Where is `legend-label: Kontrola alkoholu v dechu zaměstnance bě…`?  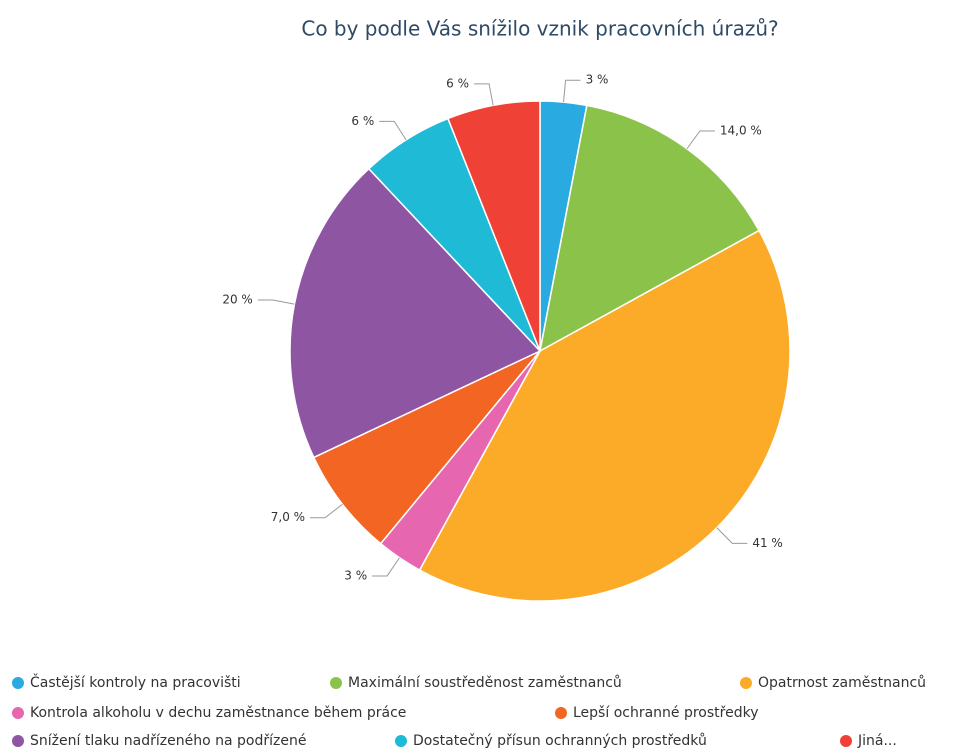
legend-label: Kontrola alkoholu v dechu zaměstnance bě… is located at coordinates (218, 713).